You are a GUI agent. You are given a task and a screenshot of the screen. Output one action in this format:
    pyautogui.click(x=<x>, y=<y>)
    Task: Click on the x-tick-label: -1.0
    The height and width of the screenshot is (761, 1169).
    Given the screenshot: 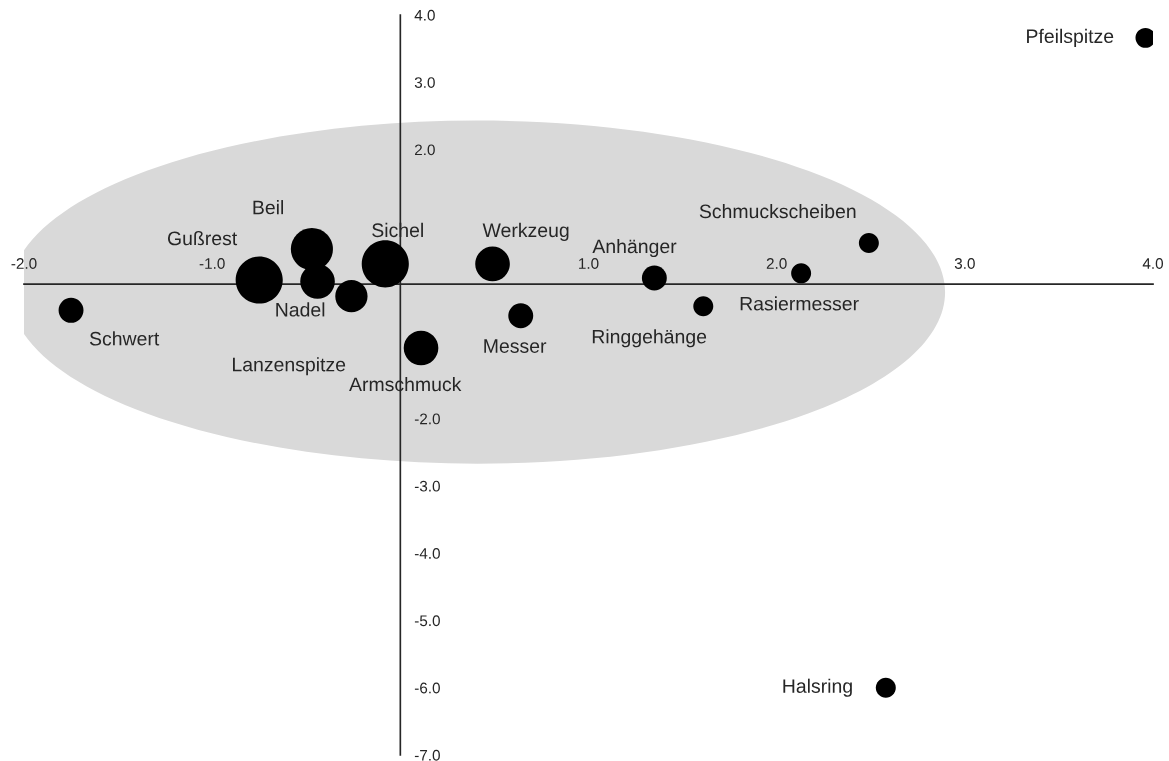 What is the action you would take?
    pyautogui.click(x=212, y=263)
    